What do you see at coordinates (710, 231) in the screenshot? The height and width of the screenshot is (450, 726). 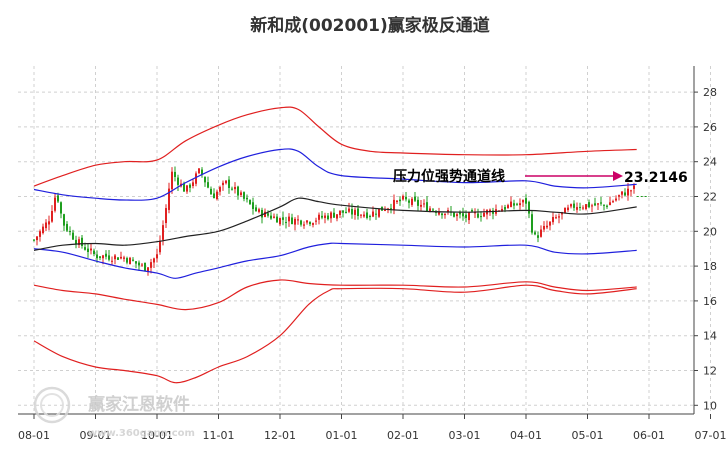 I see `y-tick-label: 20` at bounding box center [710, 231].